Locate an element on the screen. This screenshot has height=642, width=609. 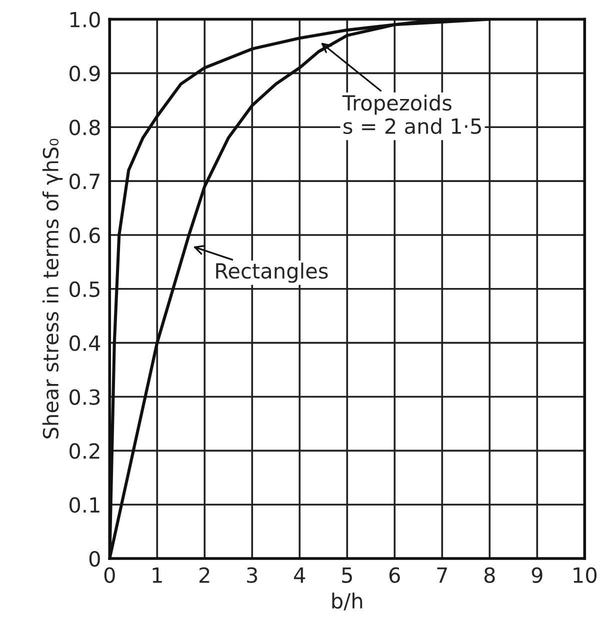
y-tick-label: 0.2 is located at coordinates (85, 451).